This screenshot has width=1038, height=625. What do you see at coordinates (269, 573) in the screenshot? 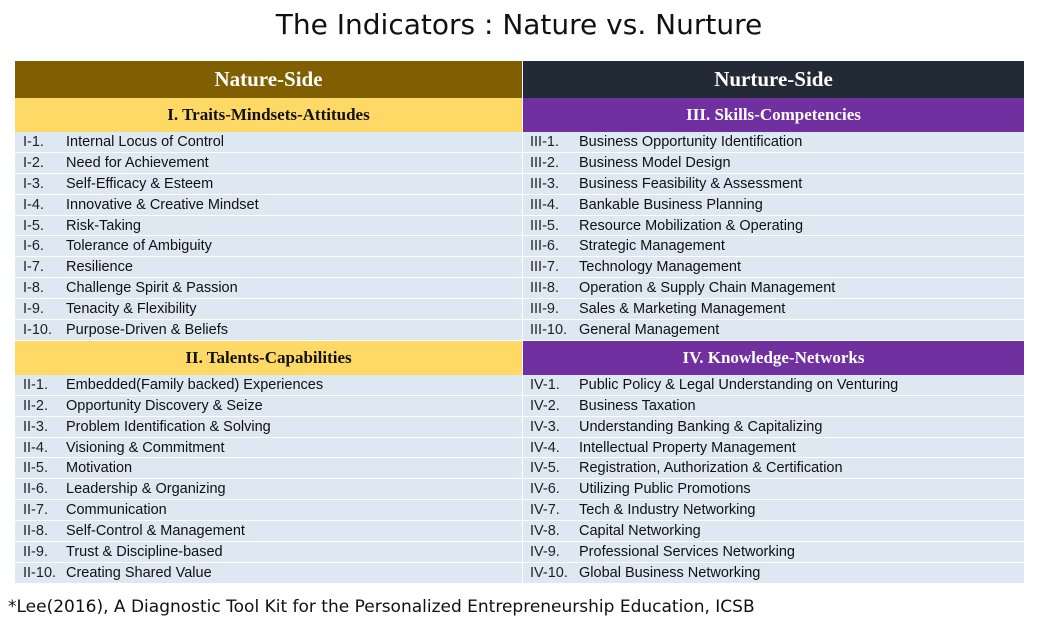
I see `indicator-row: II-10. Creating Shared Value` at bounding box center [269, 573].